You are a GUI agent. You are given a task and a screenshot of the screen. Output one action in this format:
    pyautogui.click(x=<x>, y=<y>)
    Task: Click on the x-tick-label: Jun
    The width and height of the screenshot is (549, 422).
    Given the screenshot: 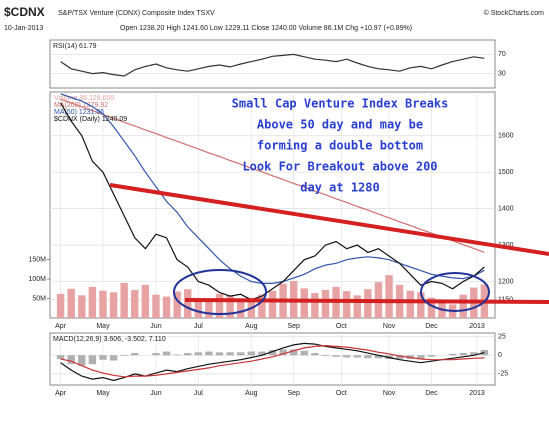 What is the action you would take?
    pyautogui.click(x=155, y=393)
    